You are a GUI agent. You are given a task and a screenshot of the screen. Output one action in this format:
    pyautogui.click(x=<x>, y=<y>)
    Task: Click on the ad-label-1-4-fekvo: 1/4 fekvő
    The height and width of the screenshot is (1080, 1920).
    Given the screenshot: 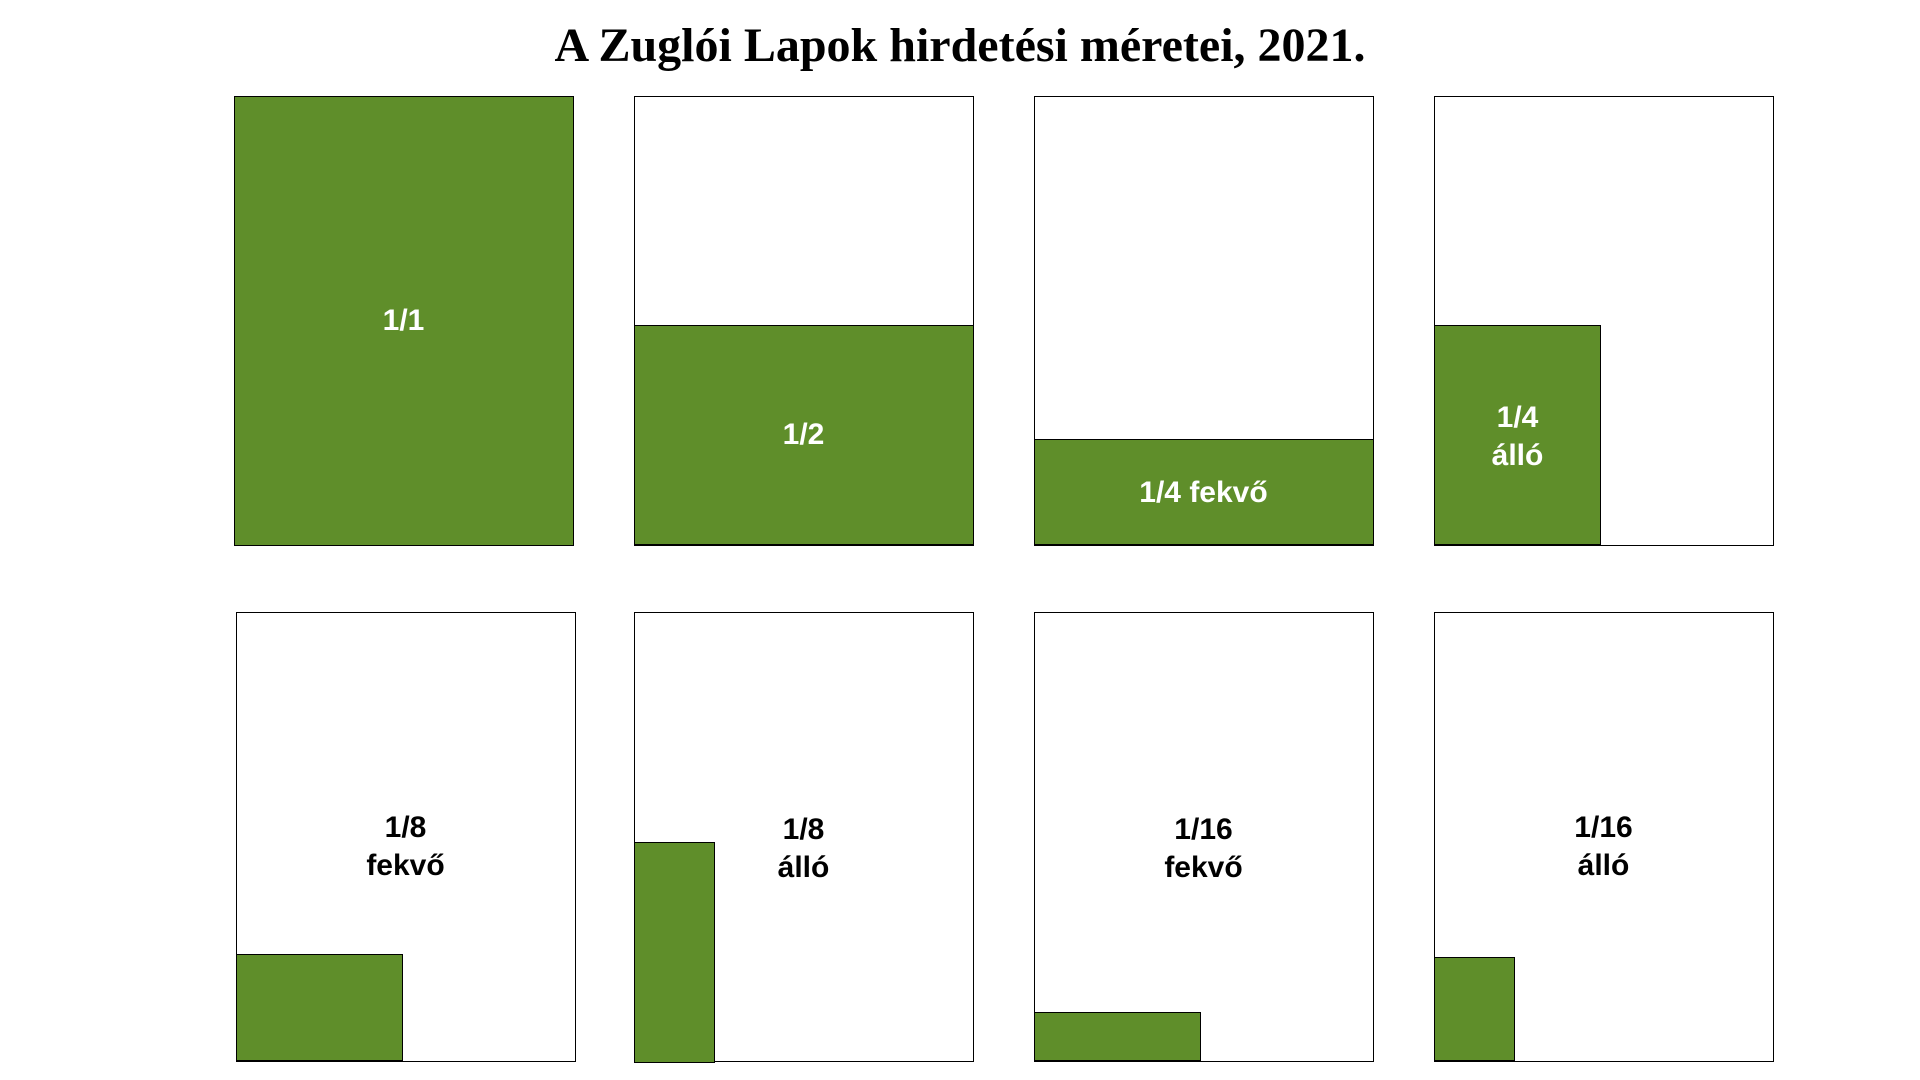 What is the action you would take?
    pyautogui.click(x=1203, y=493)
    